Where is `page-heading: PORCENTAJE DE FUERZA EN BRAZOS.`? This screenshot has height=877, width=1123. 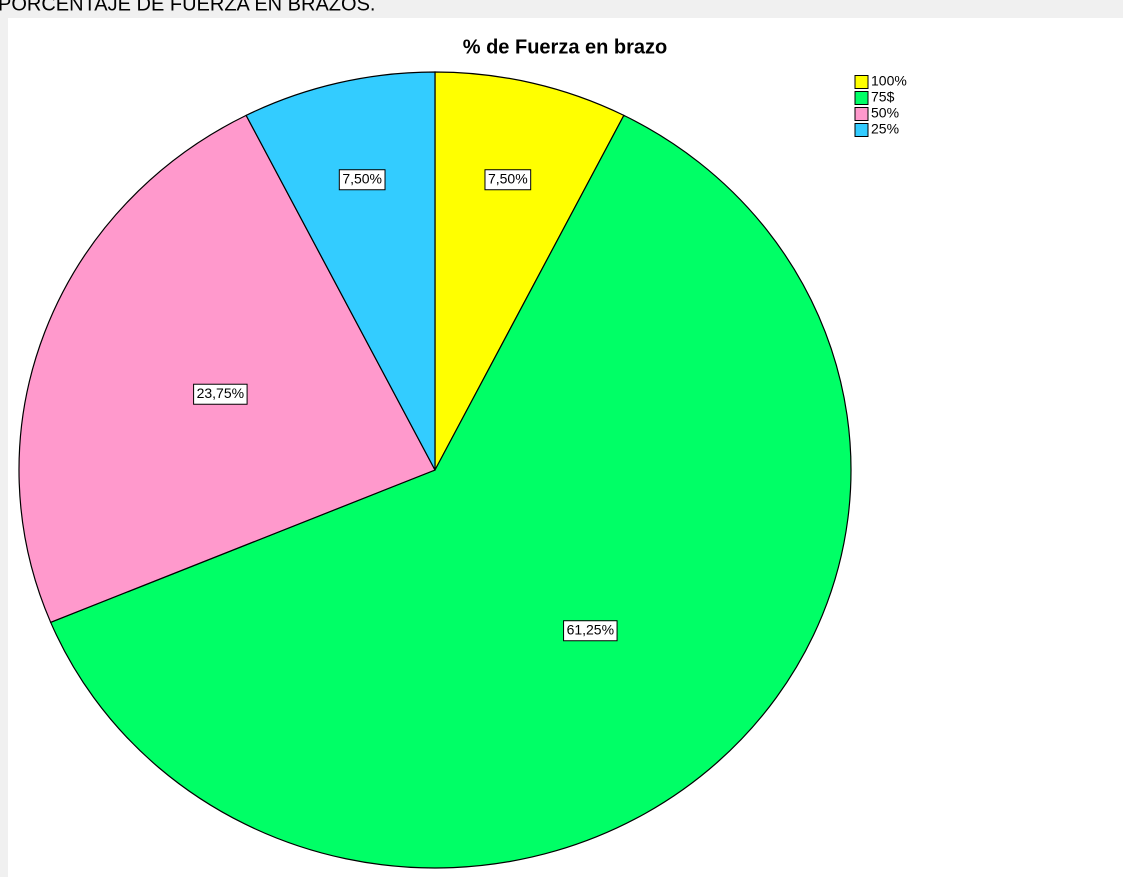 page-heading: PORCENTAJE DE FUERZA EN BRAZOS. is located at coordinates (187, 7).